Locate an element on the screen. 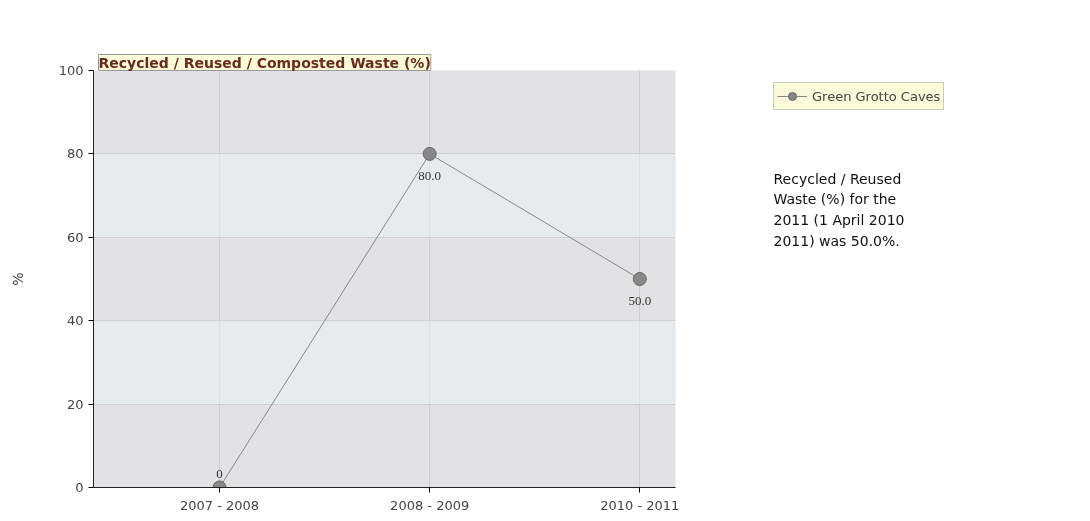  y-tick-label: 80 is located at coordinates (75, 154).